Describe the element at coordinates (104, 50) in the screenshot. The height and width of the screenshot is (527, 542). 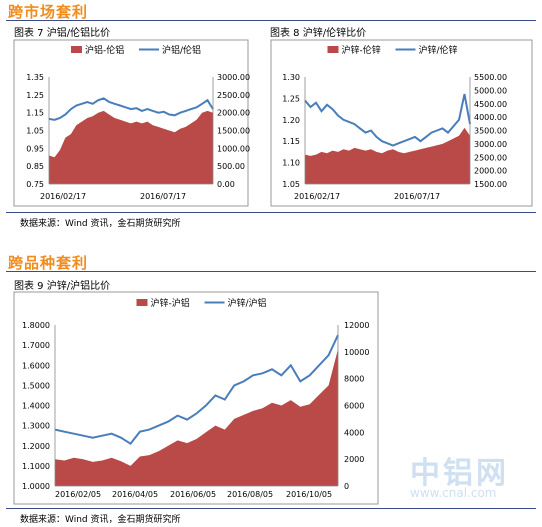
I see `legend-label-area: 沪铝-伦铝` at that location.